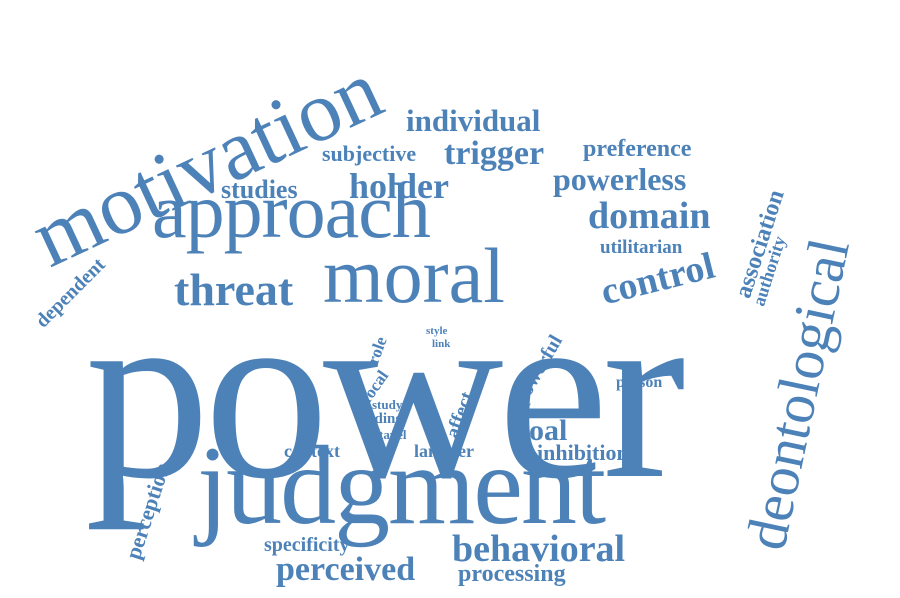 The image size is (900, 598). What do you see at coordinates (641, 247) in the screenshot?
I see `word-utilitarian: utilitarian` at bounding box center [641, 247].